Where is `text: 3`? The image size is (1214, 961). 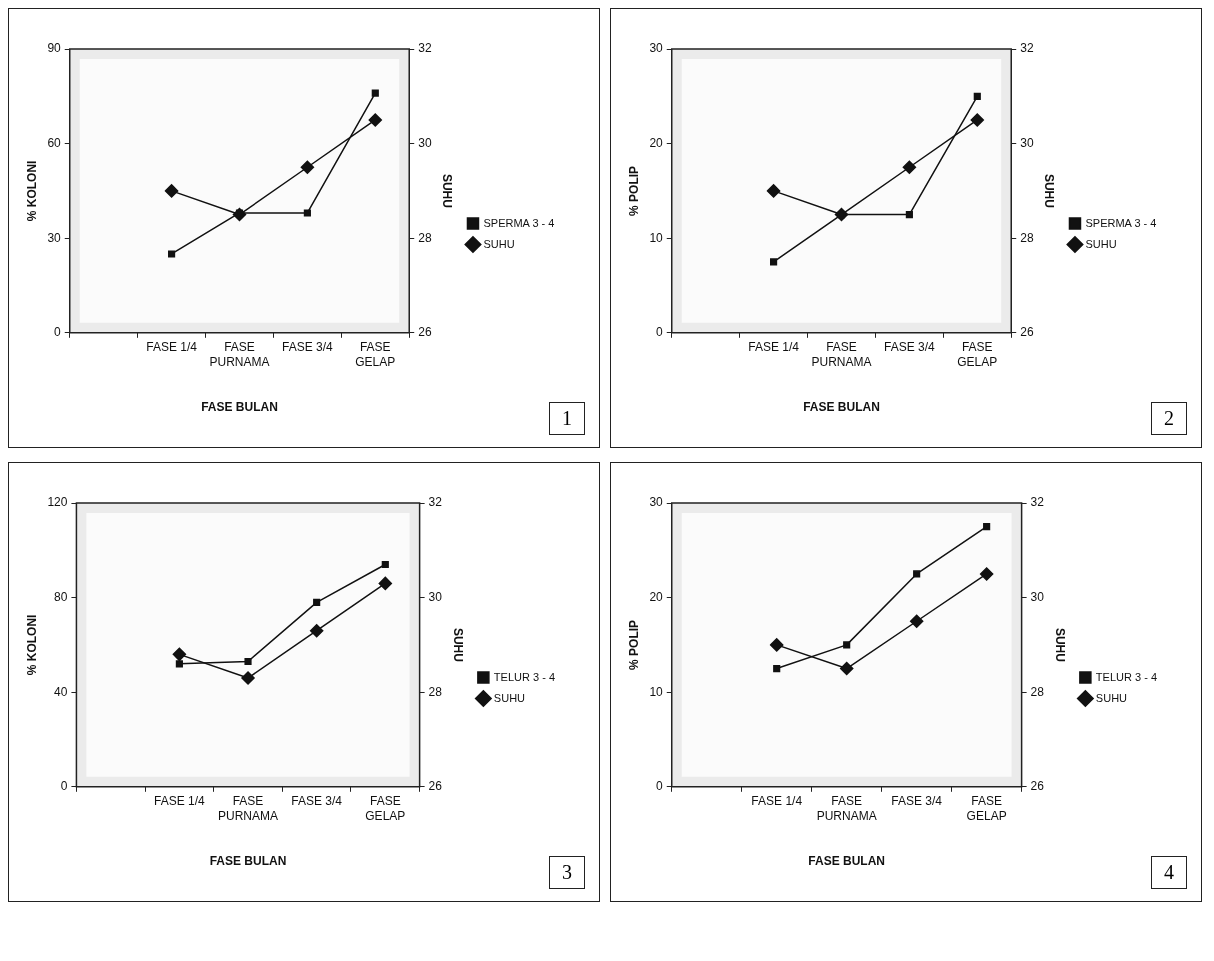 text: 3 is located at coordinates (567, 872).